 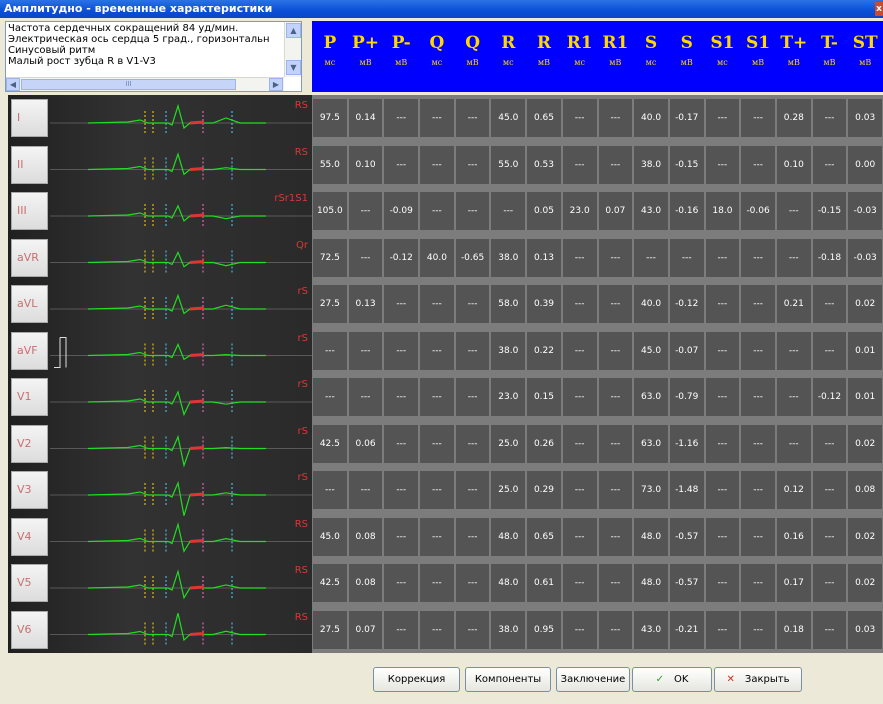 I want to click on lead-button: III, so click(x=29, y=211).